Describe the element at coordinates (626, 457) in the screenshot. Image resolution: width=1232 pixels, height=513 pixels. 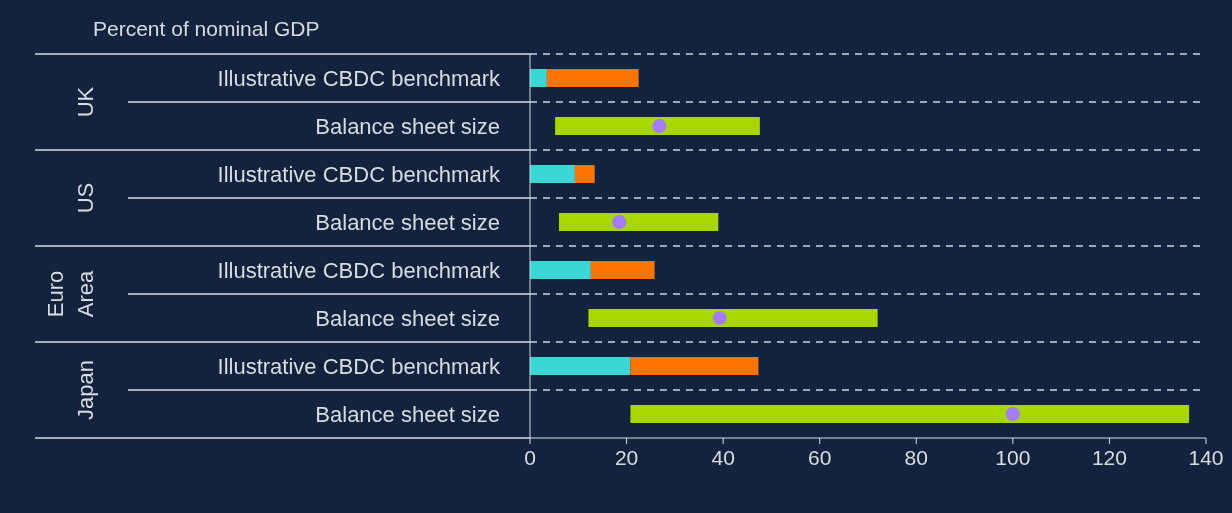
I see `x-tick-label: 20` at that location.